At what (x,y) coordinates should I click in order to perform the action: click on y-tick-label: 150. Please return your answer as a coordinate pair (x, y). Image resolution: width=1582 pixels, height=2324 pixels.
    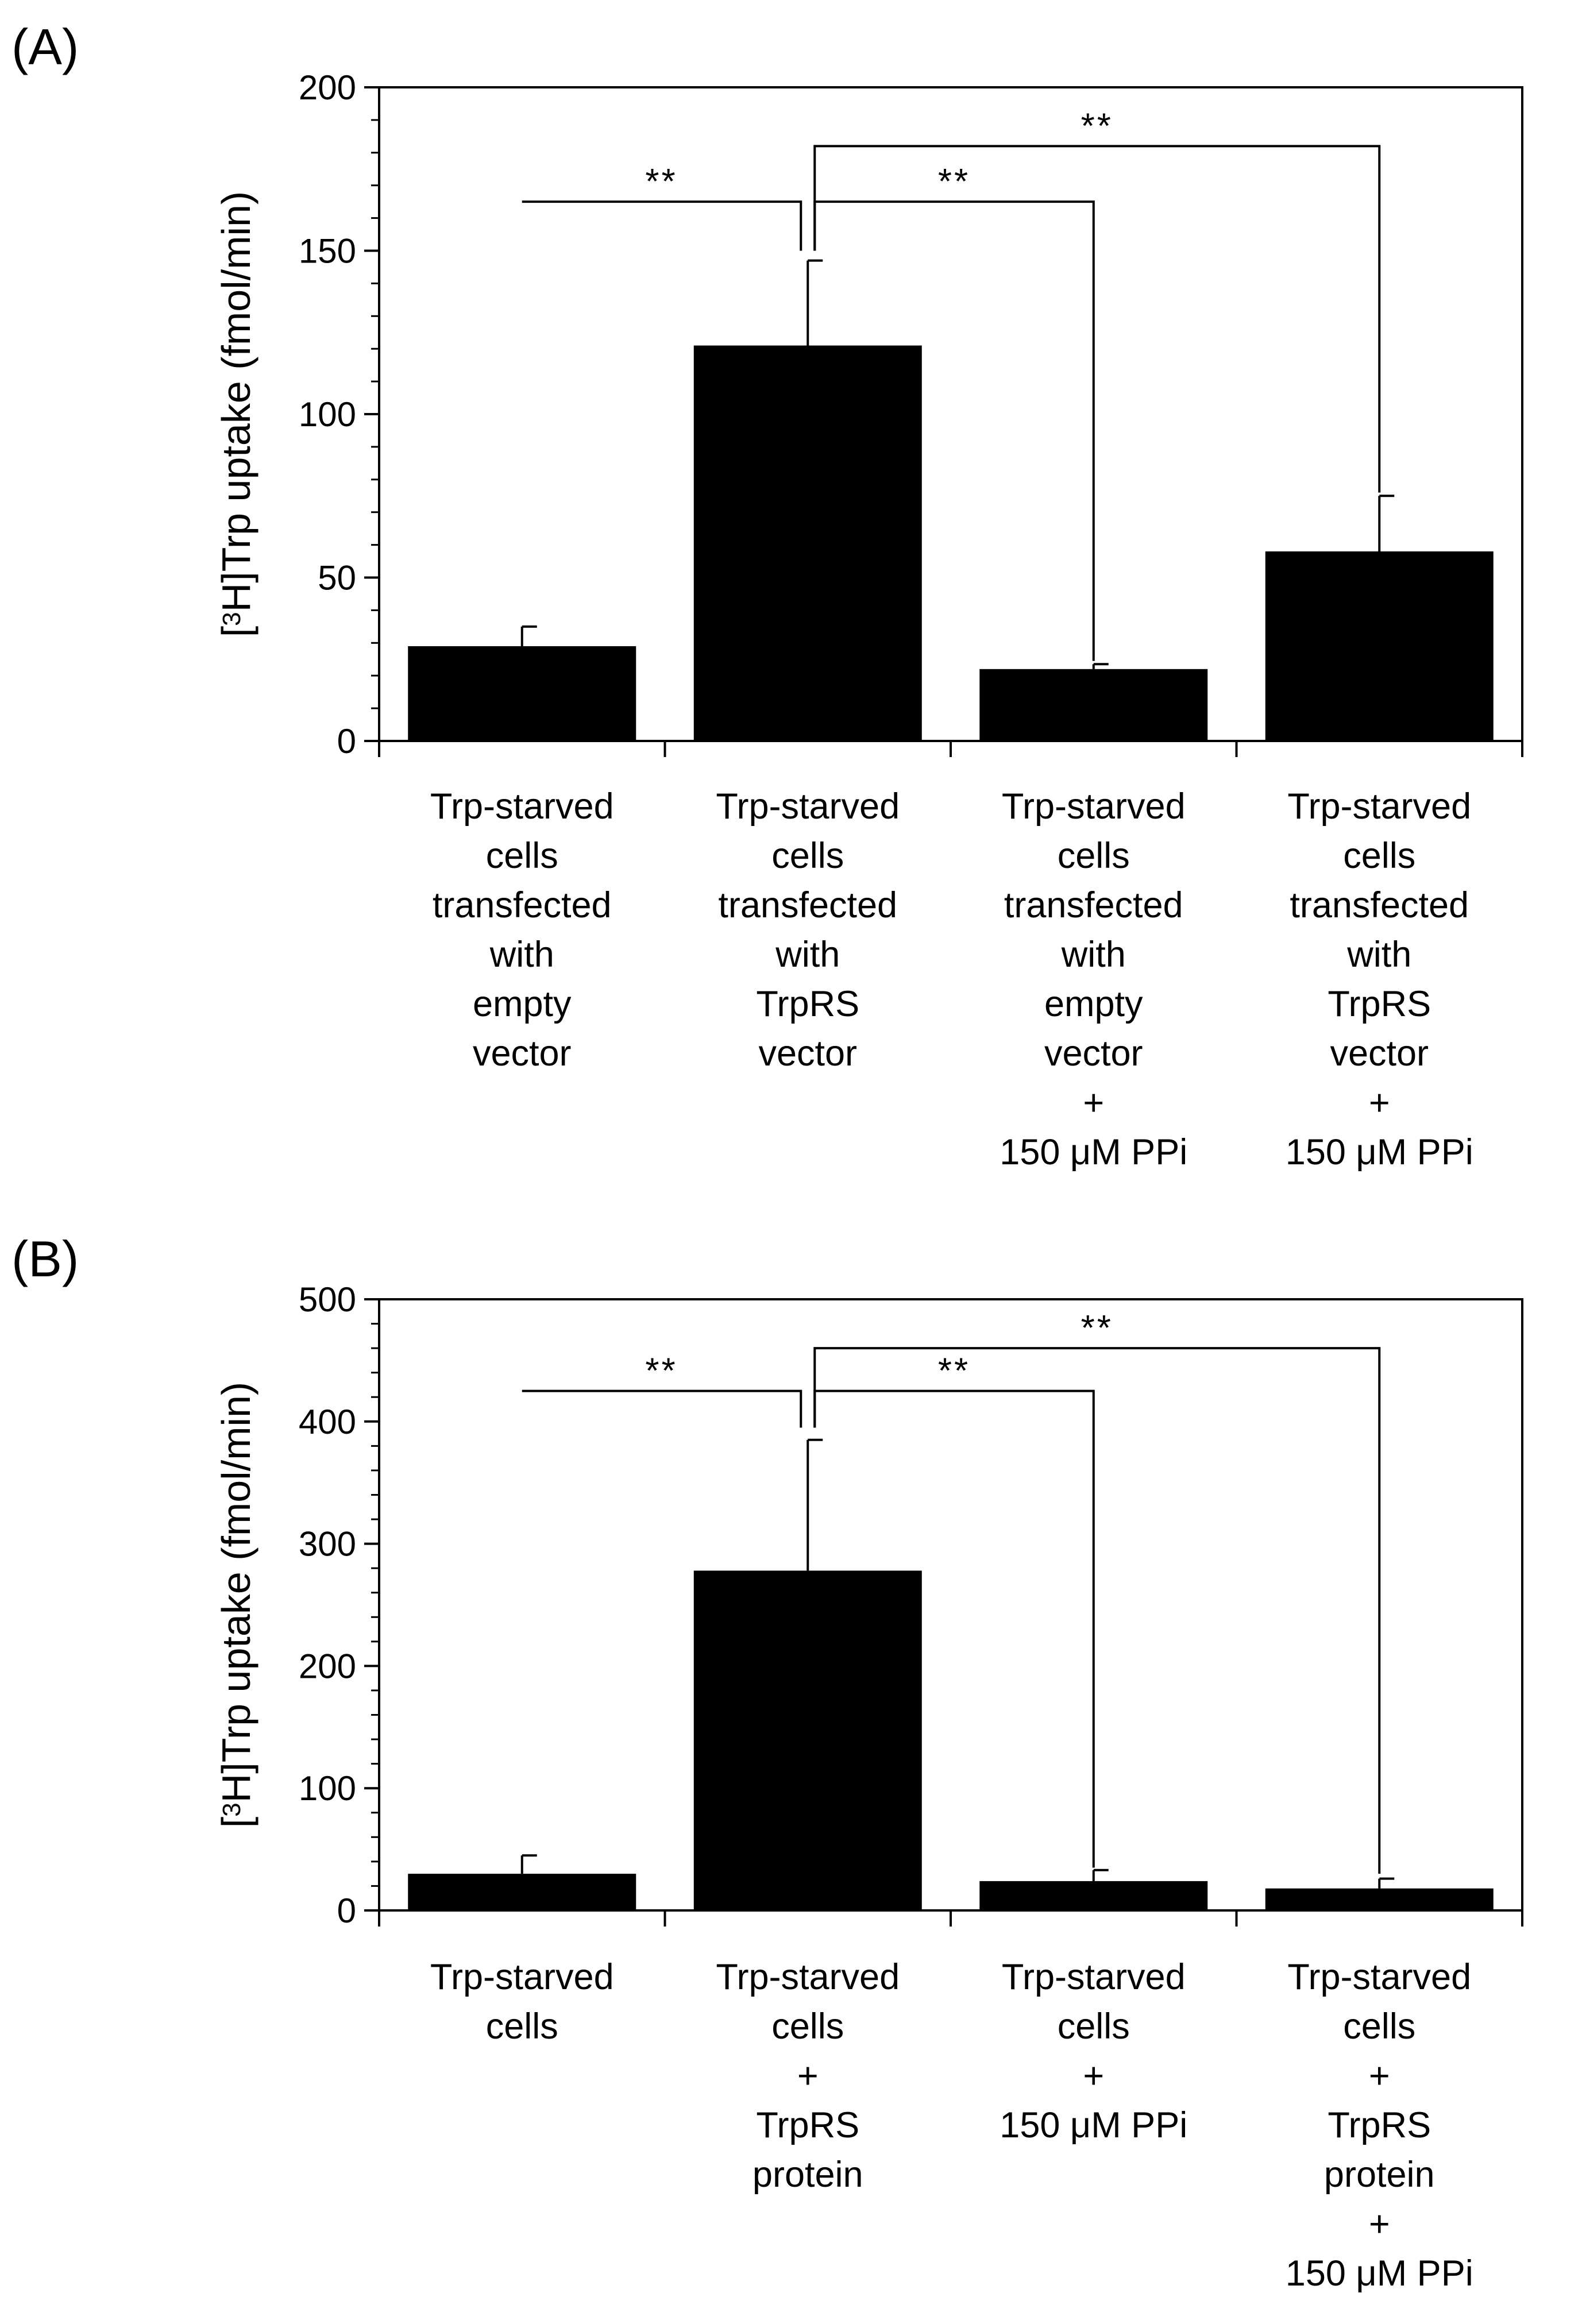
    Looking at the image, I should click on (327, 252).